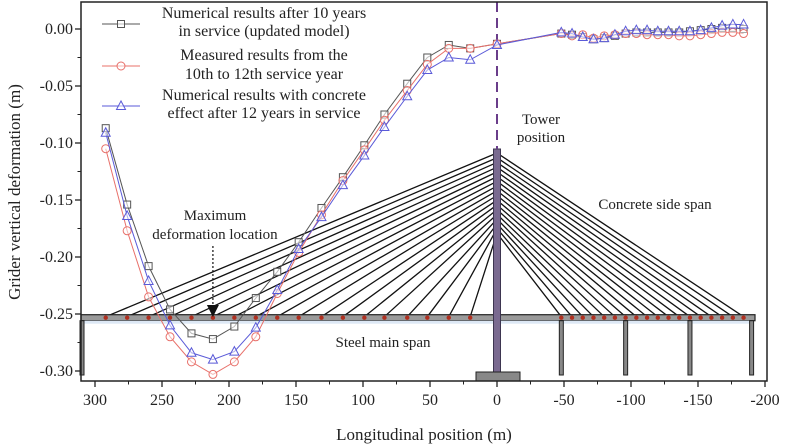 Image resolution: width=800 pixels, height=446 pixels. I want to click on y-tick-label: -0.10, so click(56, 143).